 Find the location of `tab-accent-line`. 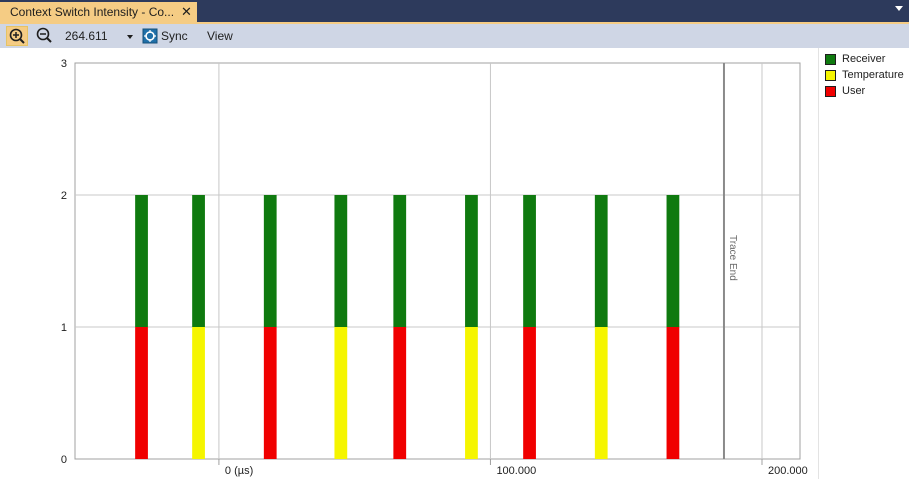

tab-accent-line is located at coordinates (454, 23).